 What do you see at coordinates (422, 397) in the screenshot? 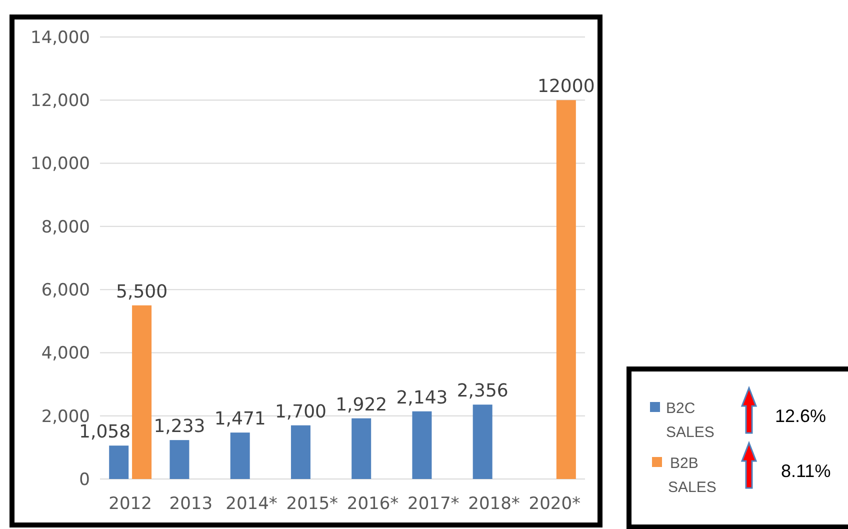
I see `data-label: 2,143` at bounding box center [422, 397].